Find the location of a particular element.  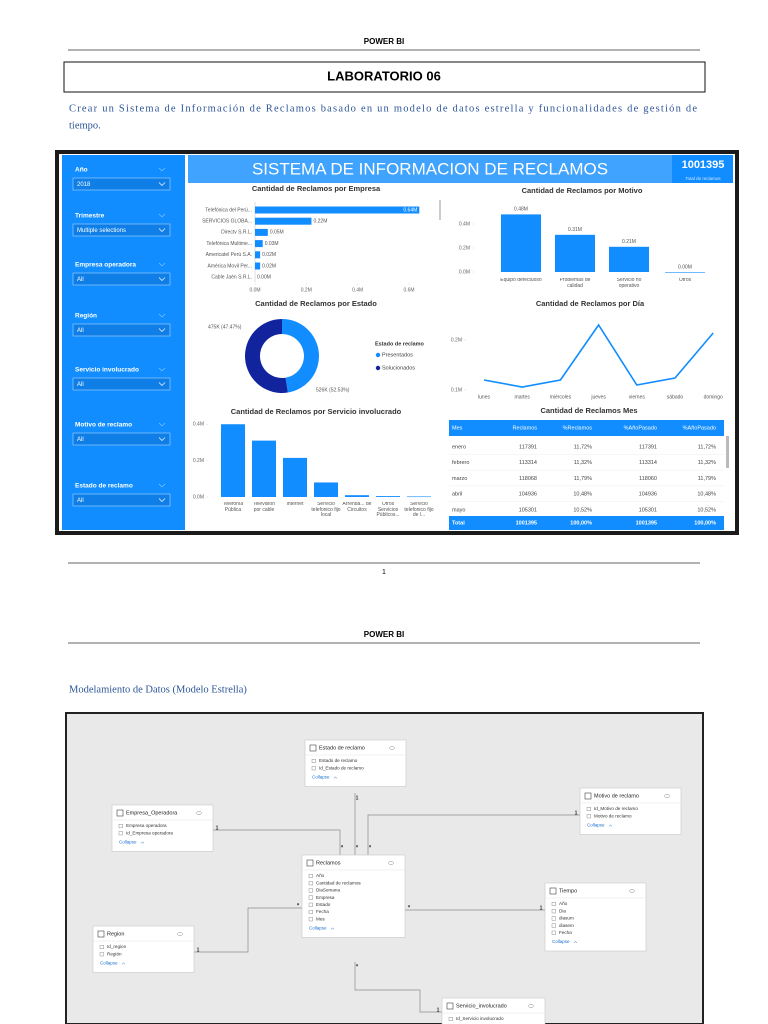

field-name: Motivo de reclamo is located at coordinates (613, 815).